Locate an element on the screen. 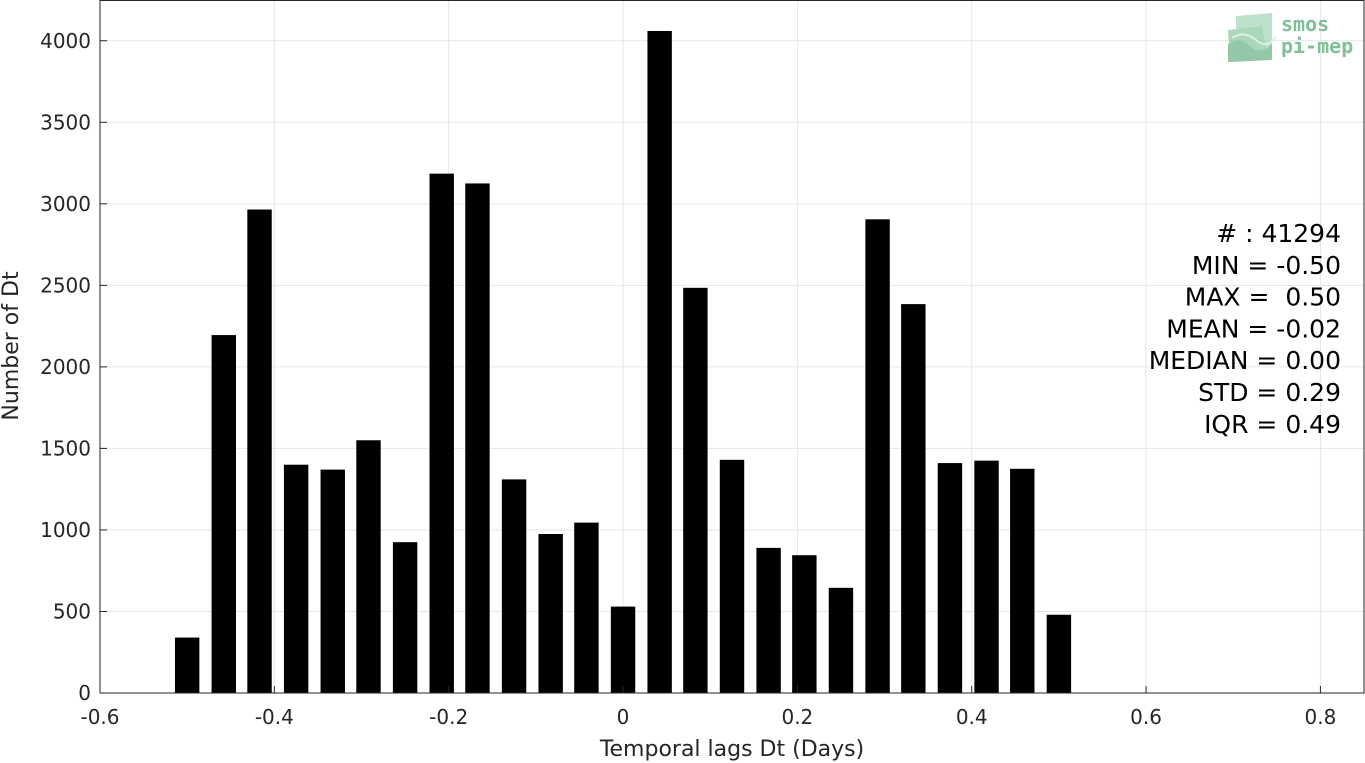  y-tick-label: 4000 is located at coordinates (65, 41).